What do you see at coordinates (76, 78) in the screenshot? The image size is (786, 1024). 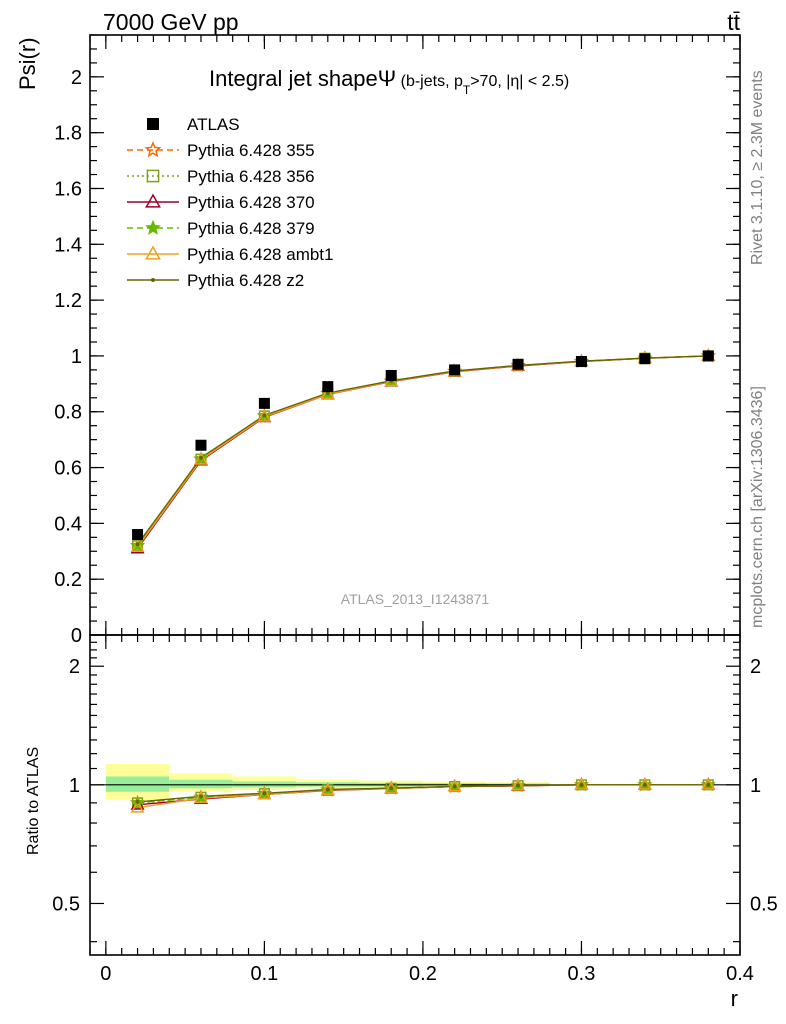 I see `y-tick-label: 2` at bounding box center [76, 78].